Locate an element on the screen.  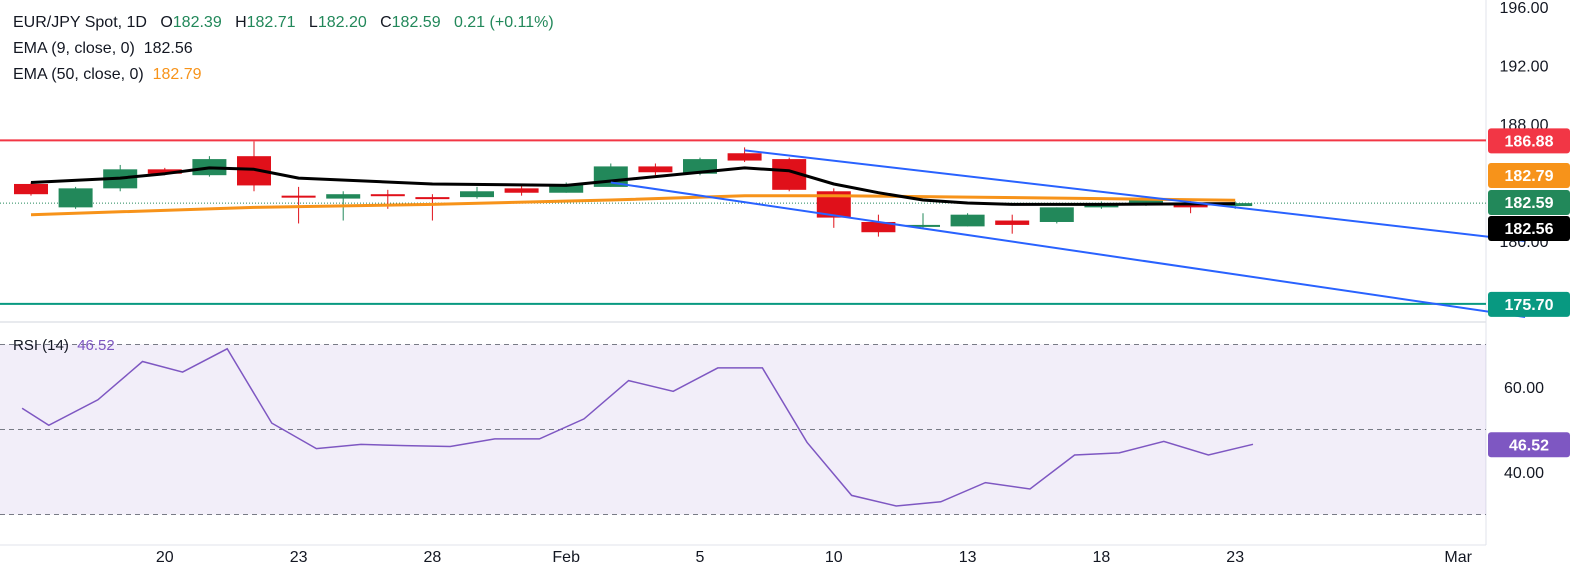
rsi-tick-label: 40.00 is located at coordinates (1524, 473).